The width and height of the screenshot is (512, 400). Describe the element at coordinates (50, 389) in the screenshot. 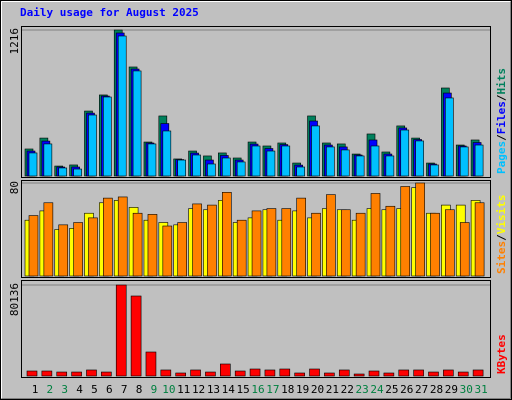

I see `x-tick-label: 2` at that location.